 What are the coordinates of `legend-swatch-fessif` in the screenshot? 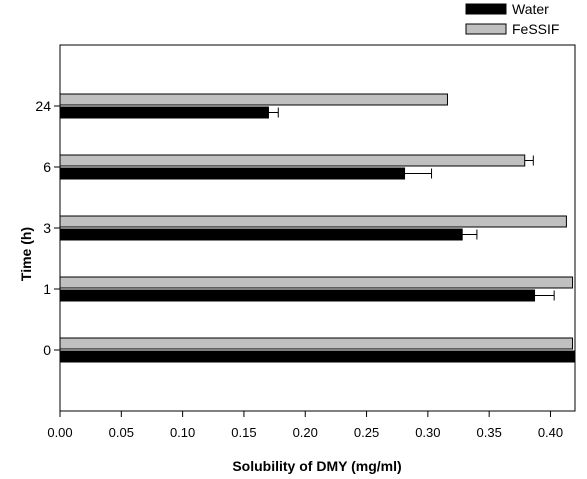 It's located at (486, 29).